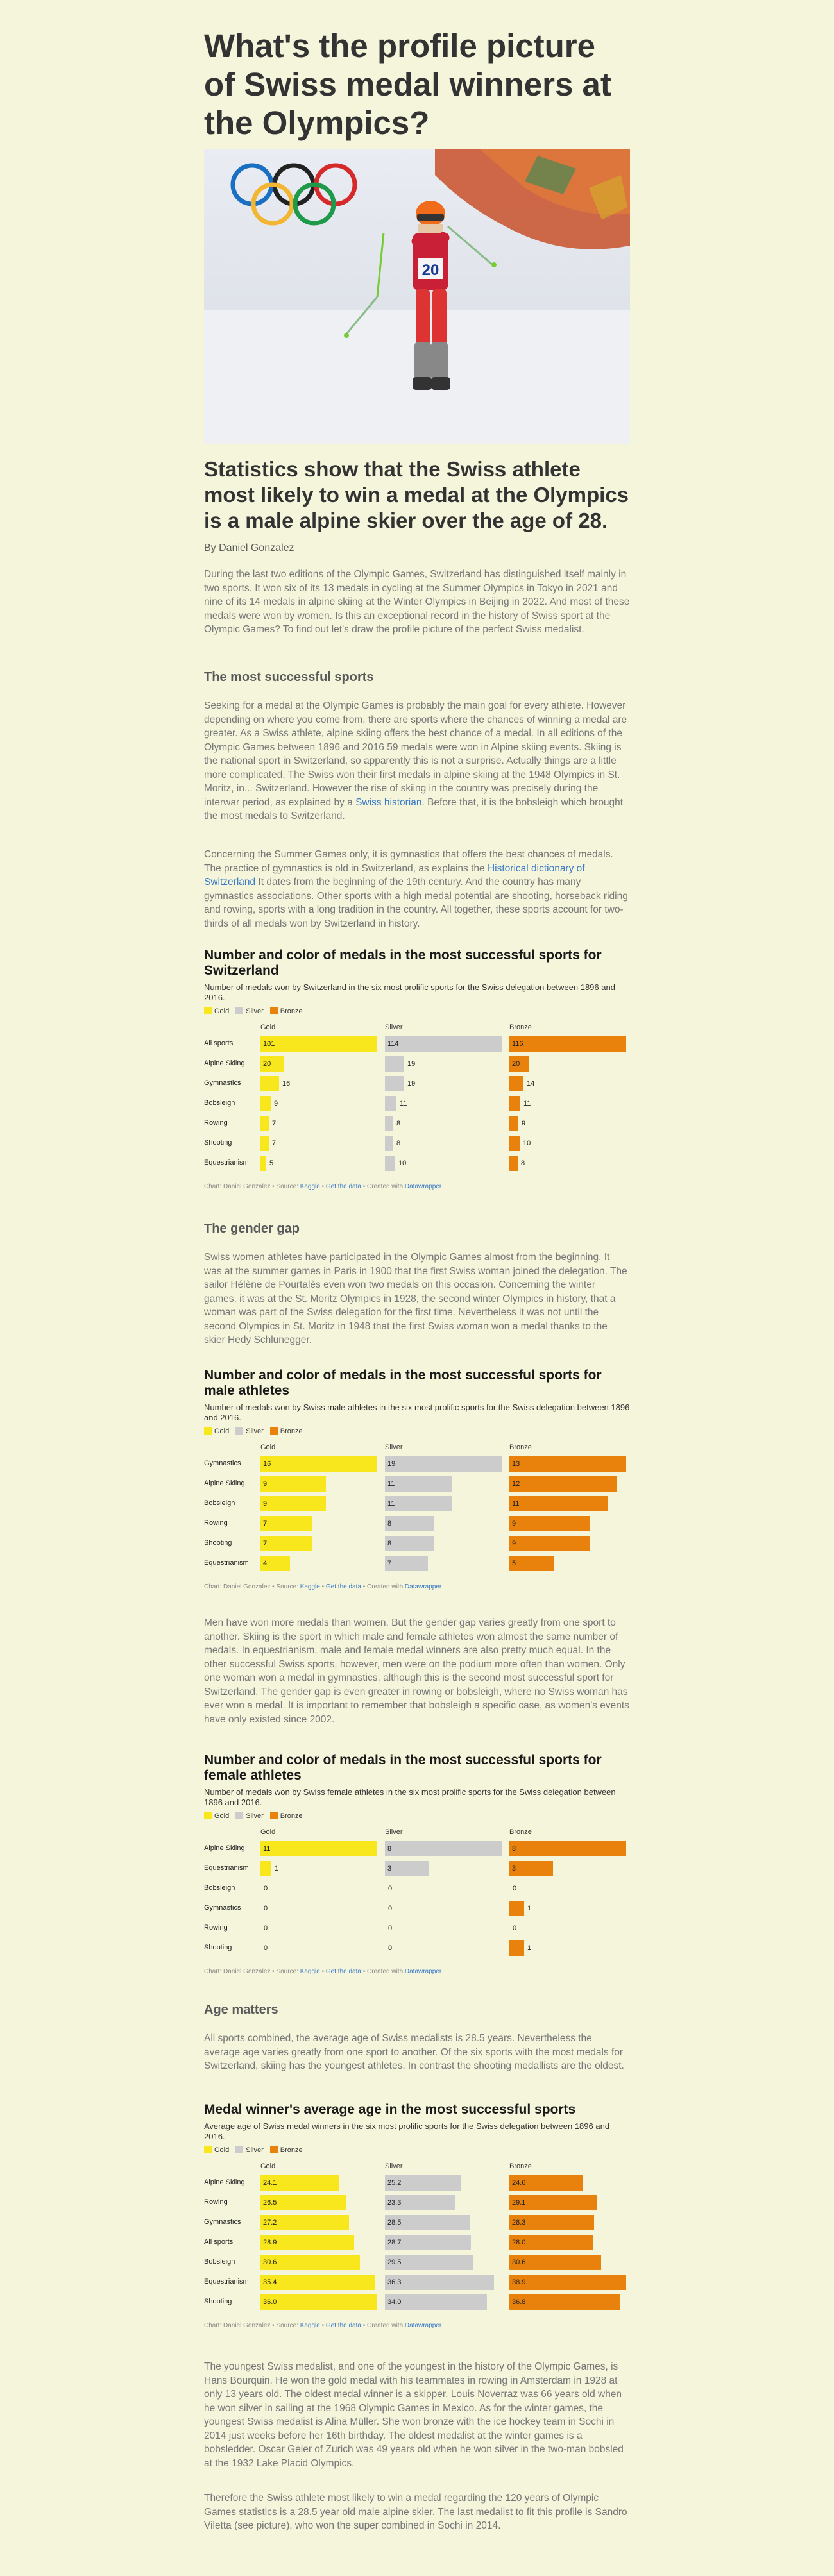 The image size is (834, 2576). Describe the element at coordinates (219, 1503) in the screenshot. I see `row-label: Bobsleigh` at that location.